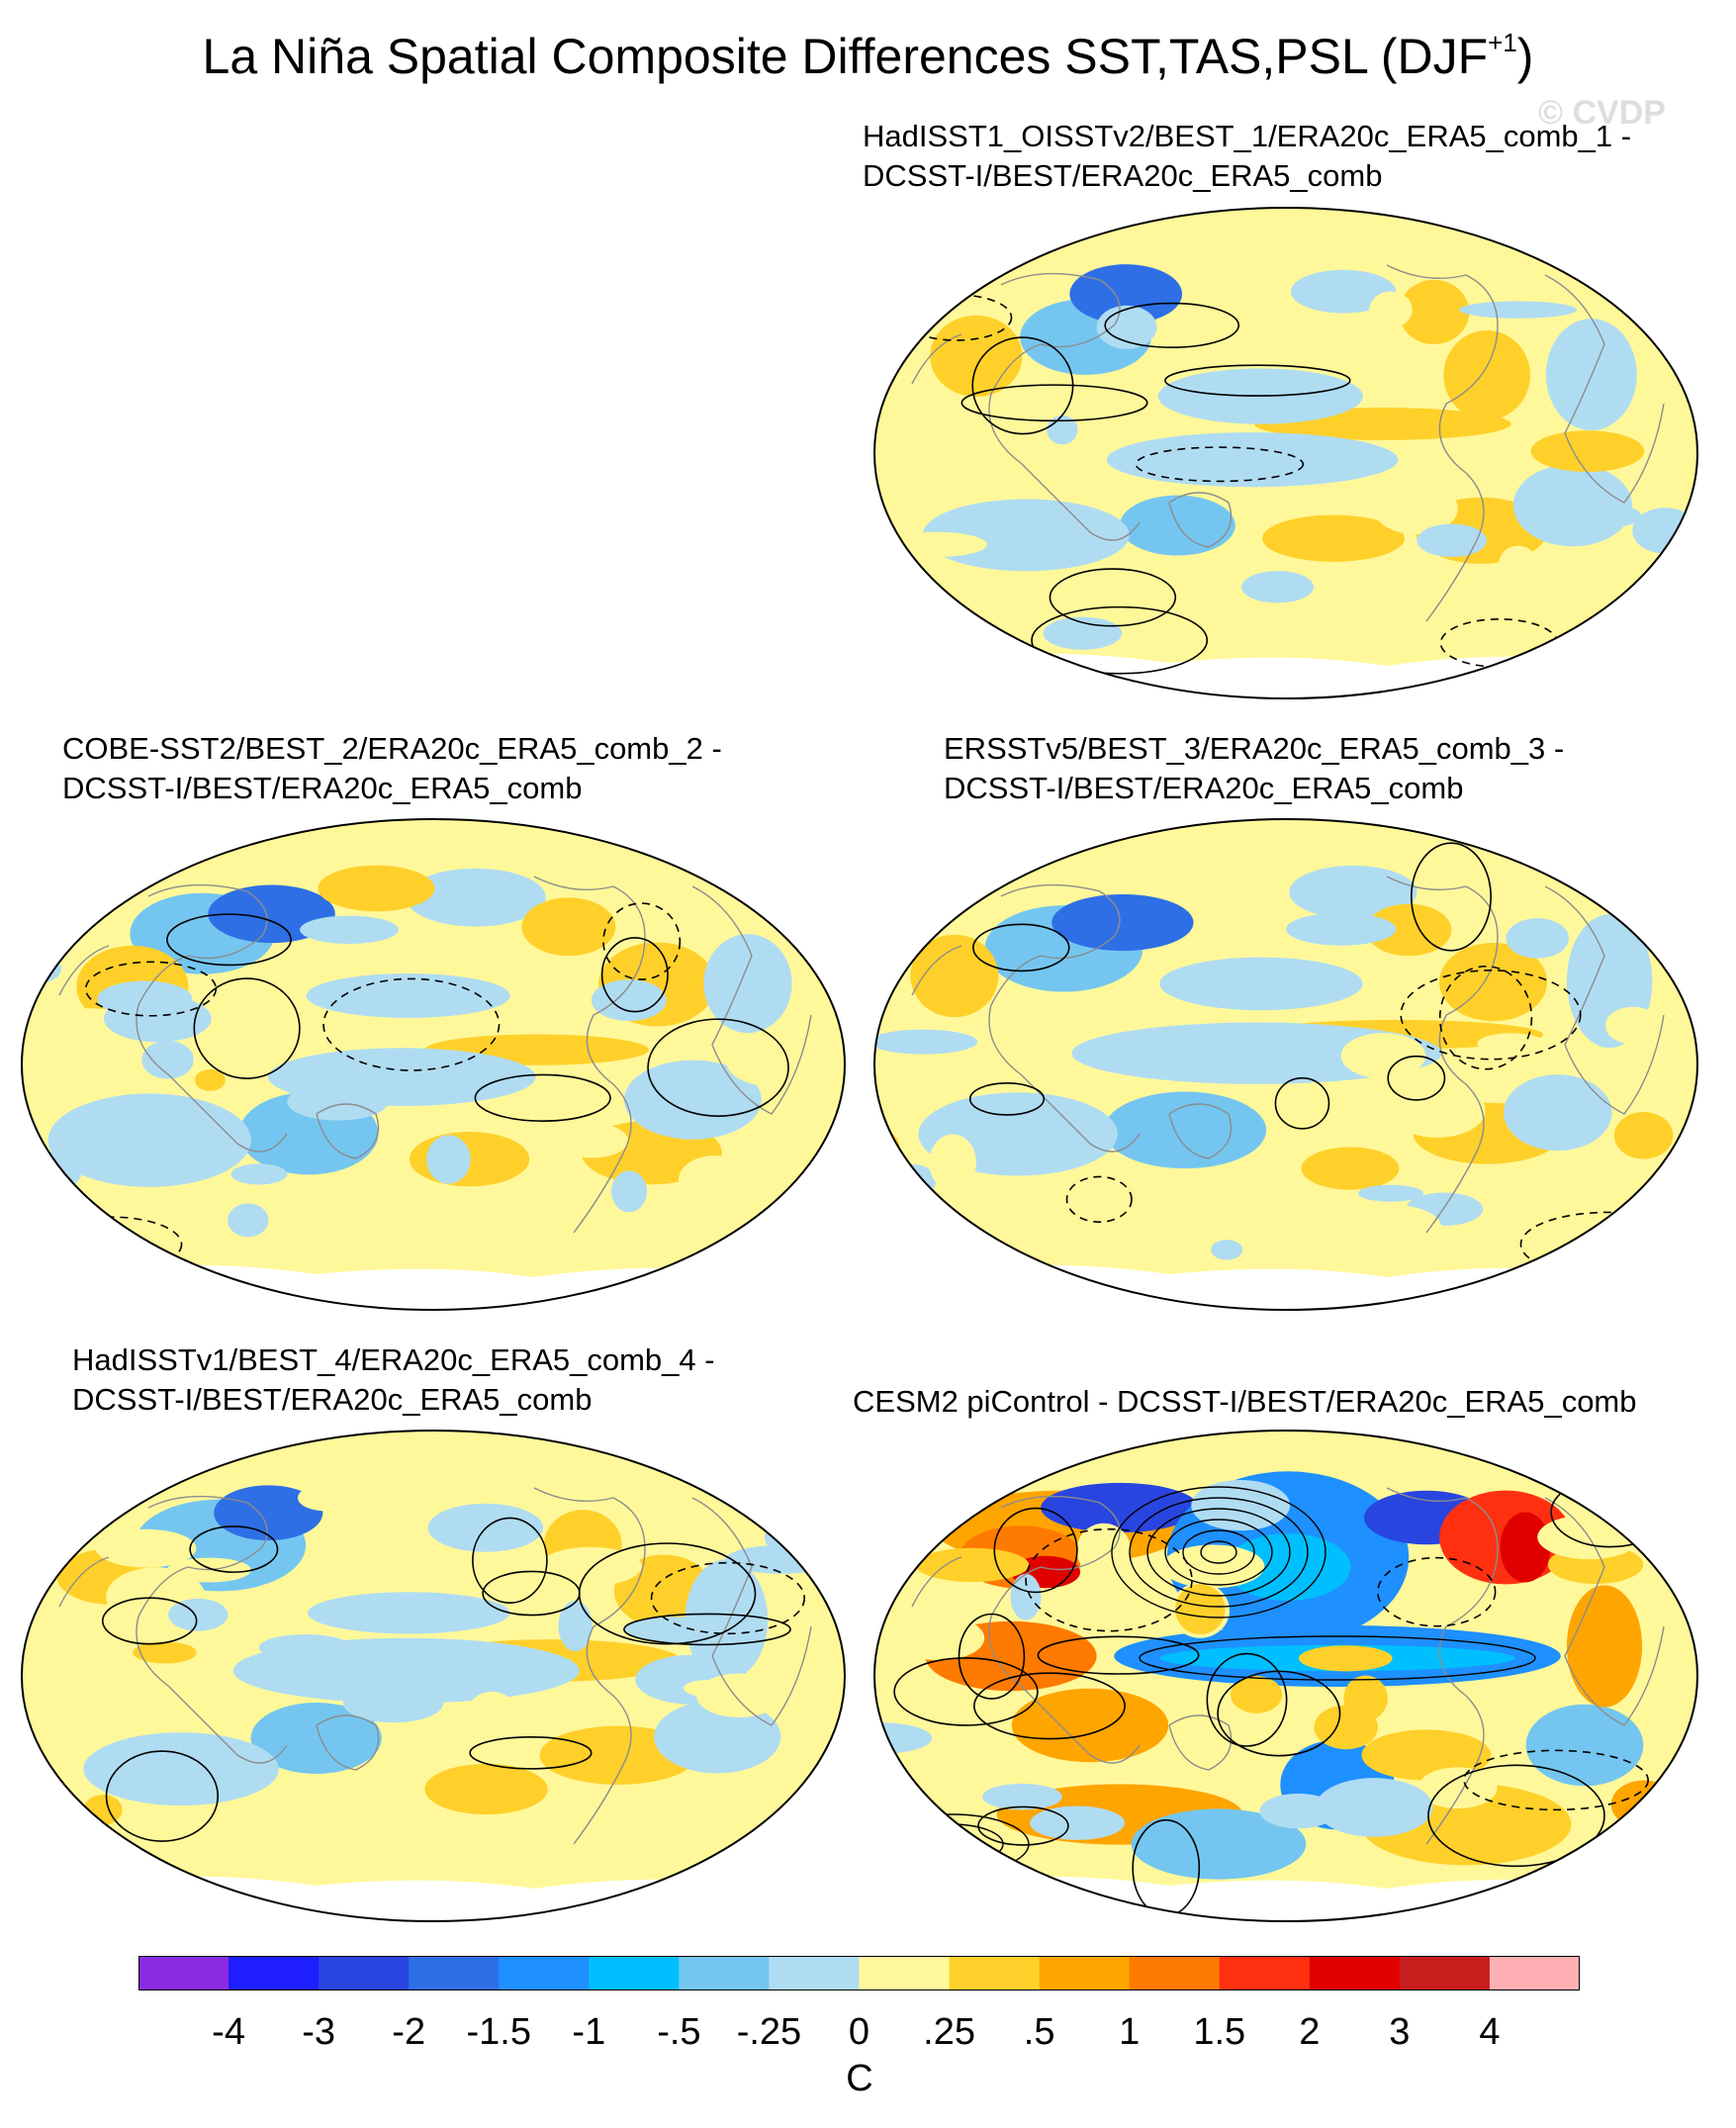 The image size is (1736, 2128). What do you see at coordinates (1502, 42) in the screenshot?
I see `title-superscript: +1` at bounding box center [1502, 42].